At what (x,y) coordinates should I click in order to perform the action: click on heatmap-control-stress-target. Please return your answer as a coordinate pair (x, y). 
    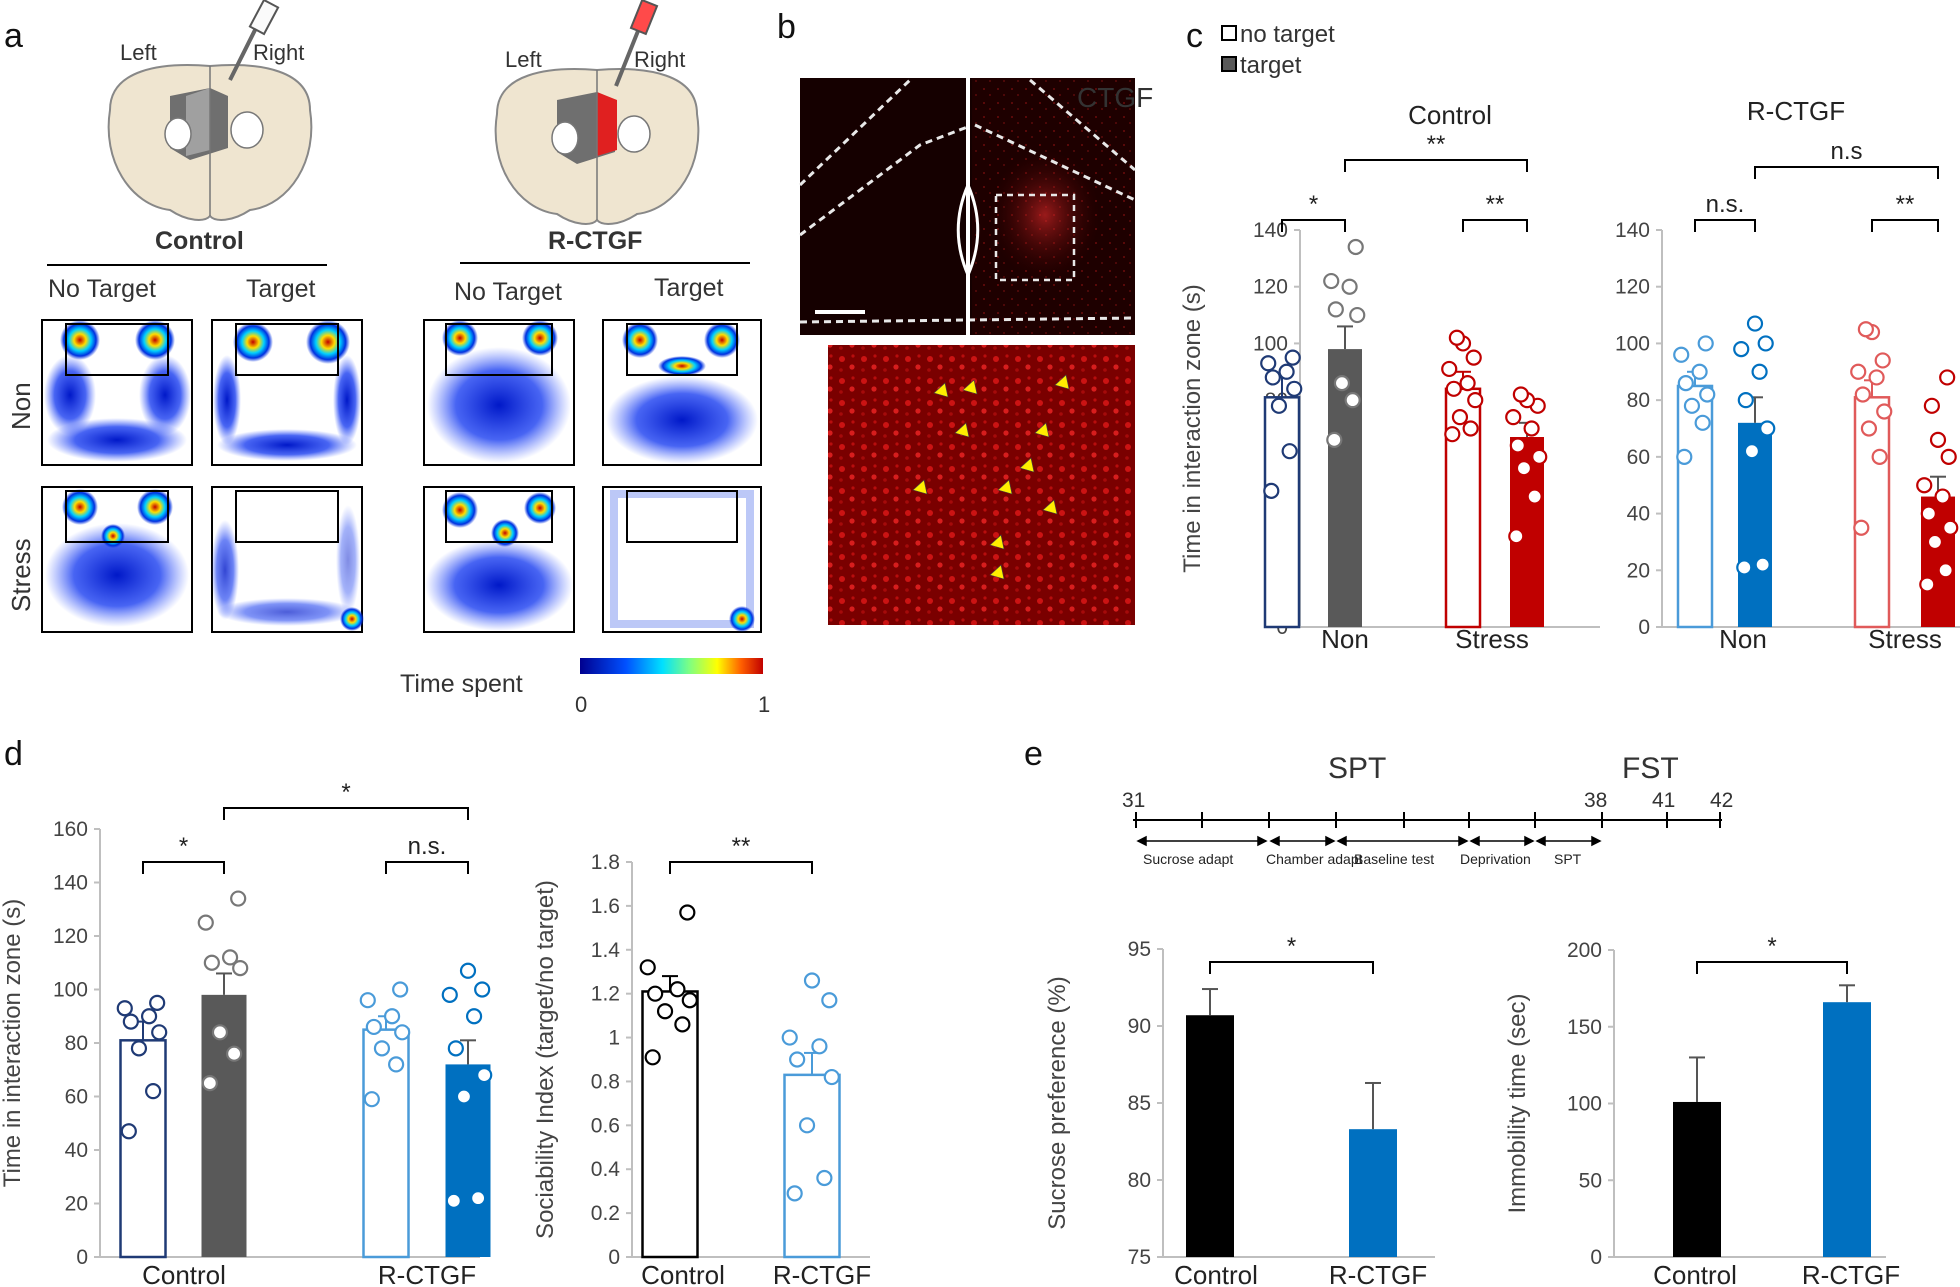
    Looking at the image, I should click on (287, 559).